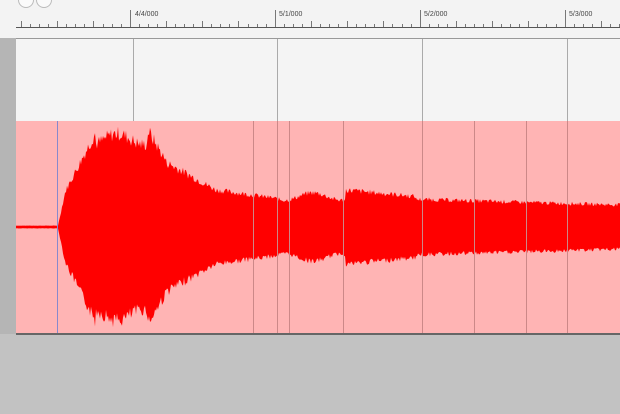 The width and height of the screenshot is (620, 414). Describe the element at coordinates (8, 186) in the screenshot. I see `track-header-strip` at that location.